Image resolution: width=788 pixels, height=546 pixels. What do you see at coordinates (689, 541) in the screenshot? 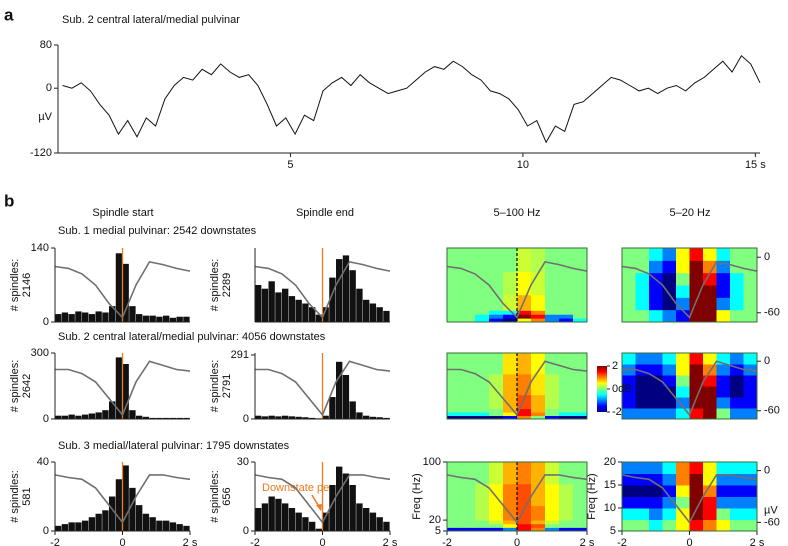
I see `x-tick-label: 0` at bounding box center [689, 541].